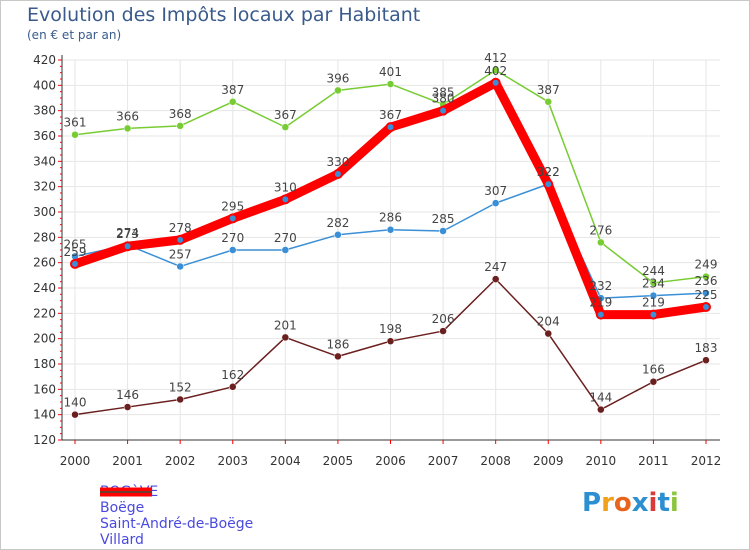  I want to click on data-label: 278, so click(180, 228).